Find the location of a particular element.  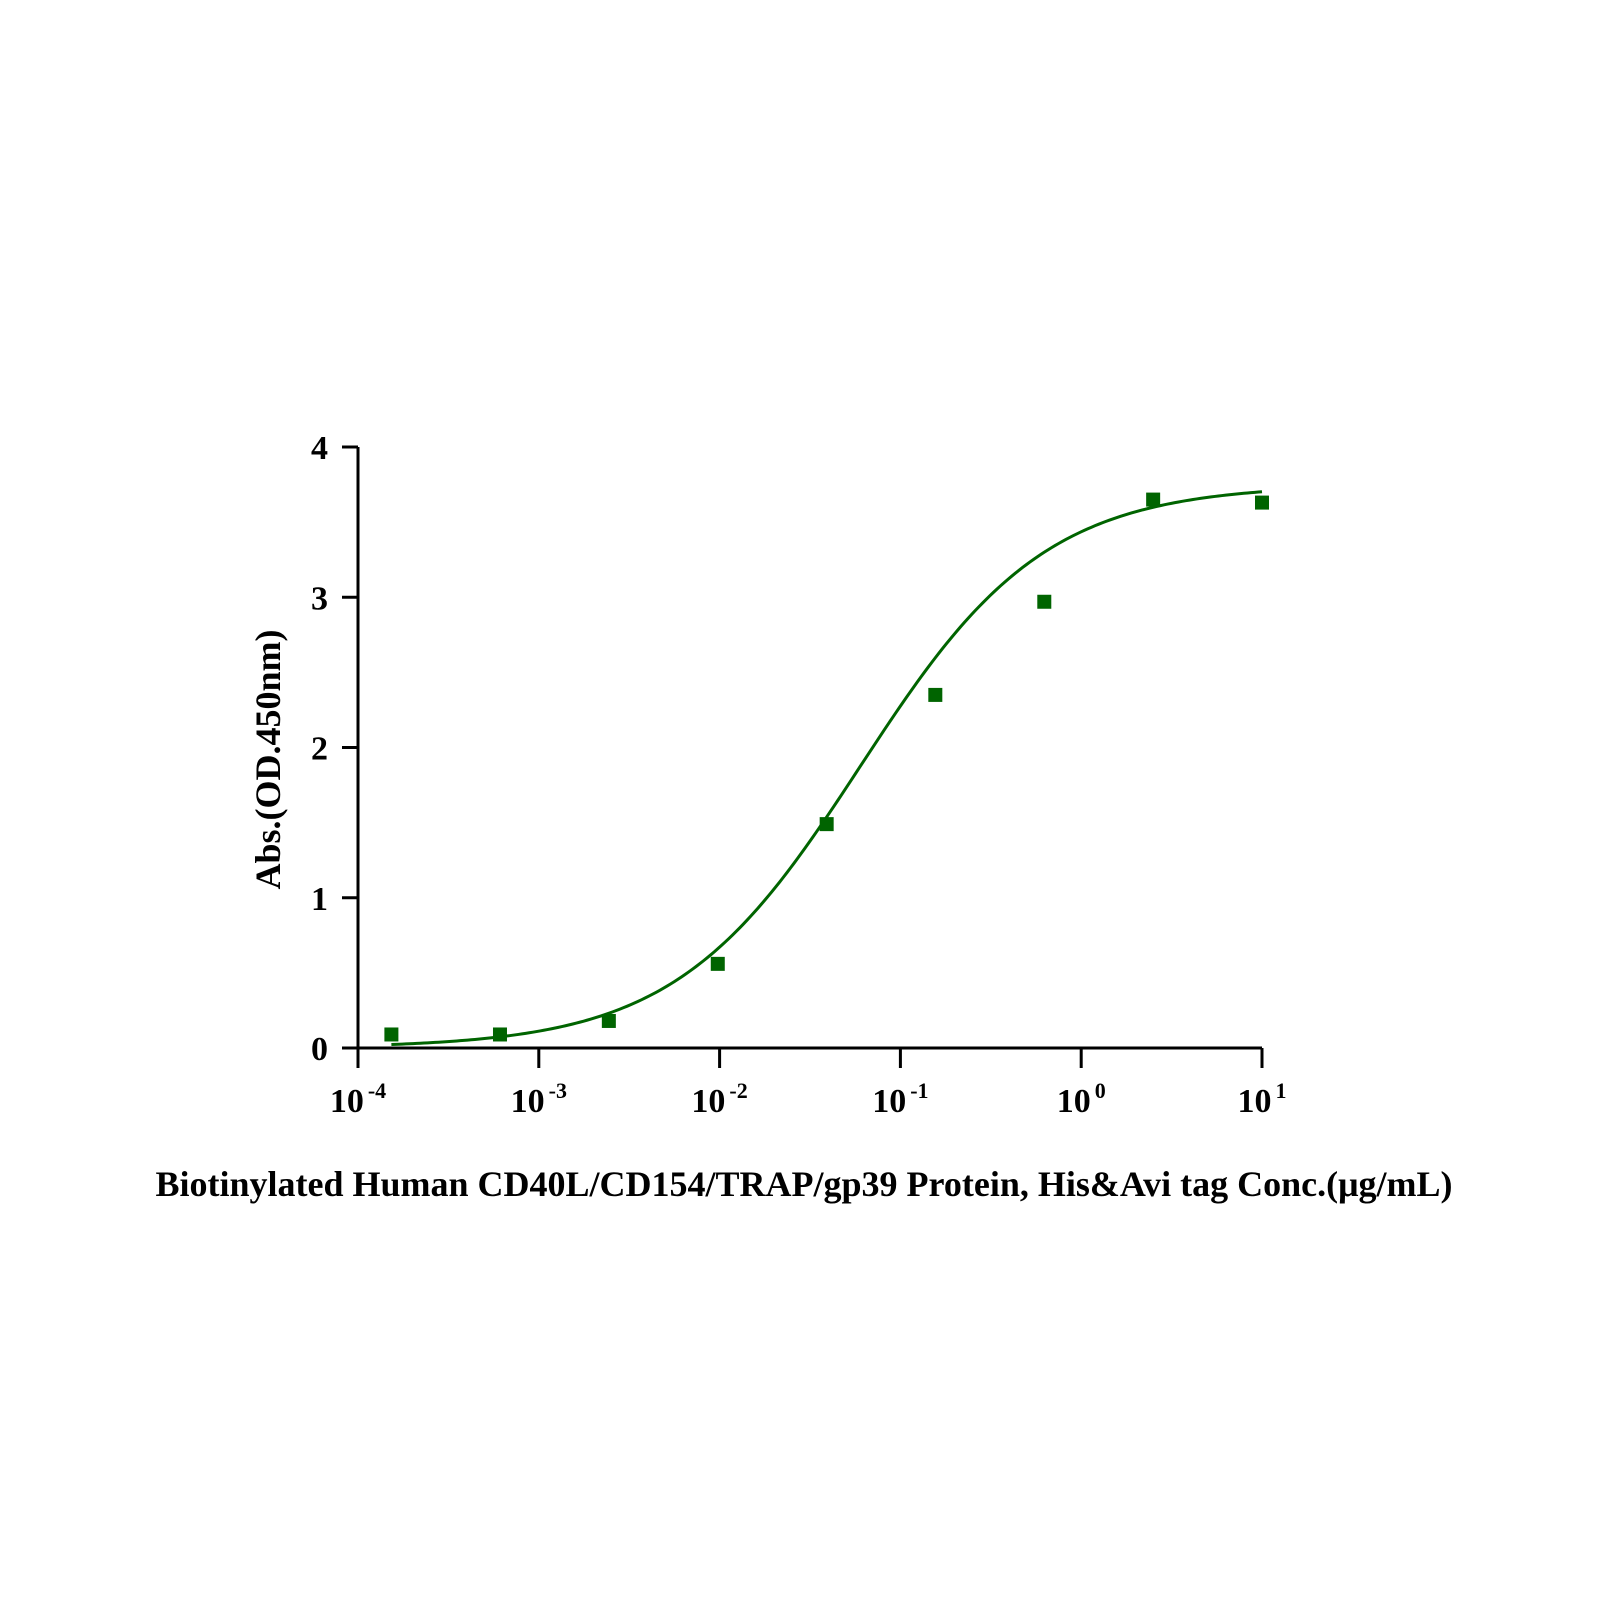

y-tick-label: 1 is located at coordinates (319, 899).